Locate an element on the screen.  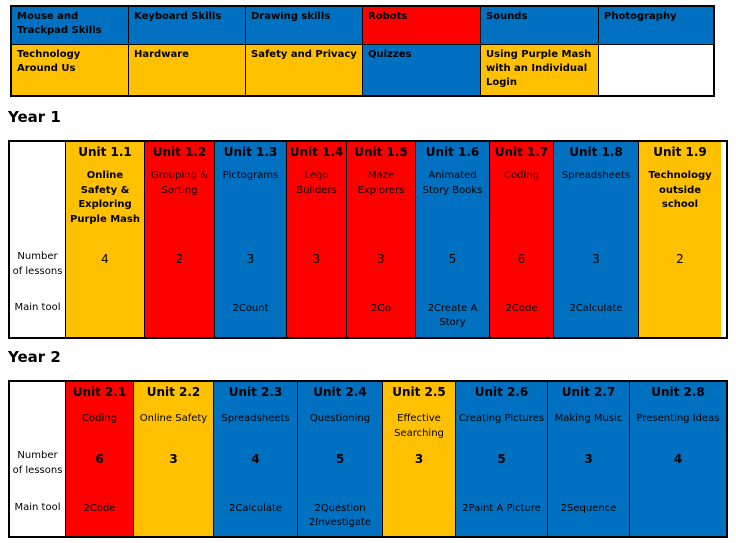
unit-title: Unit 1.8 is located at coordinates (596, 152).